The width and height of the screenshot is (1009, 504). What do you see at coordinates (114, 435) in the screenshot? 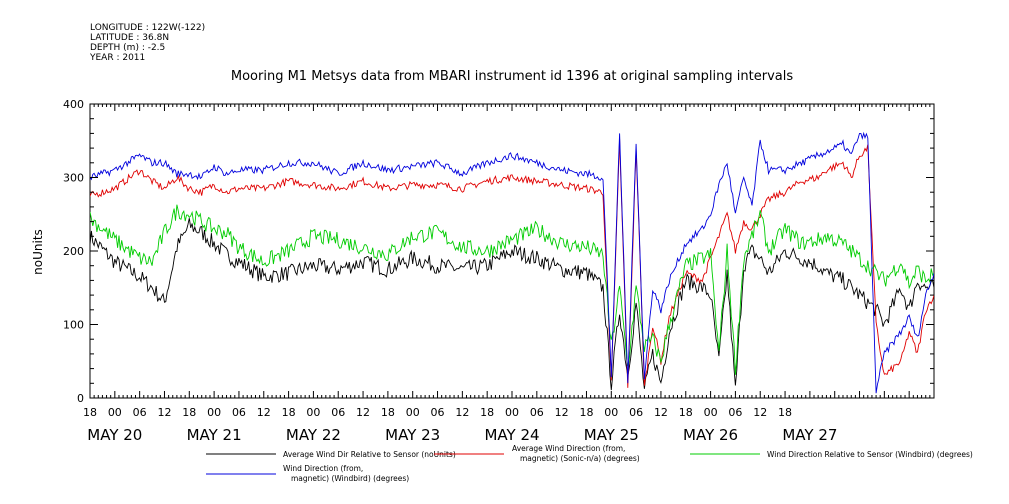
I see `x-date-label: MAY 20` at bounding box center [114, 435].